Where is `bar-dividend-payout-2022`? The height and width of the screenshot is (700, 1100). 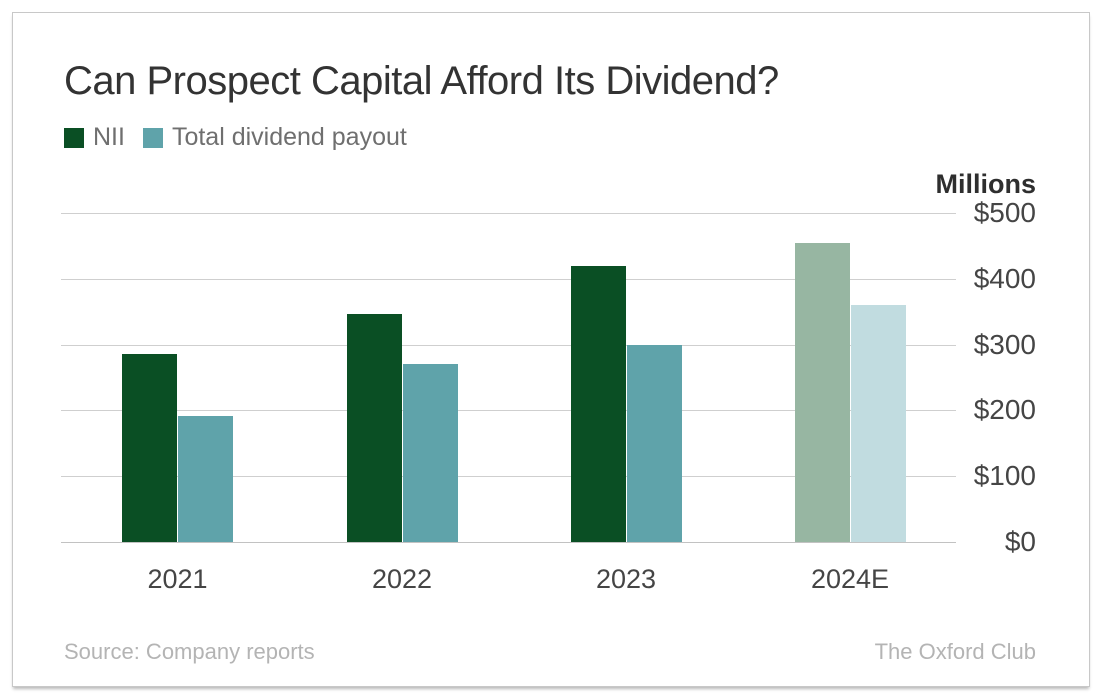 bar-dividend-payout-2022 is located at coordinates (430, 453).